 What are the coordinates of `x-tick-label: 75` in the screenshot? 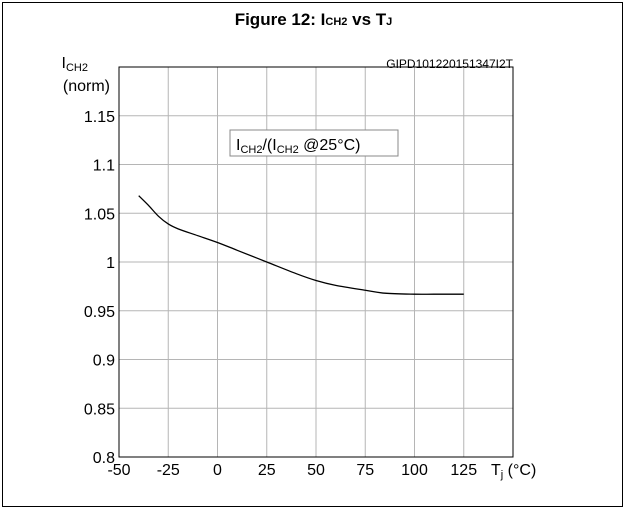 It's located at (365, 470).